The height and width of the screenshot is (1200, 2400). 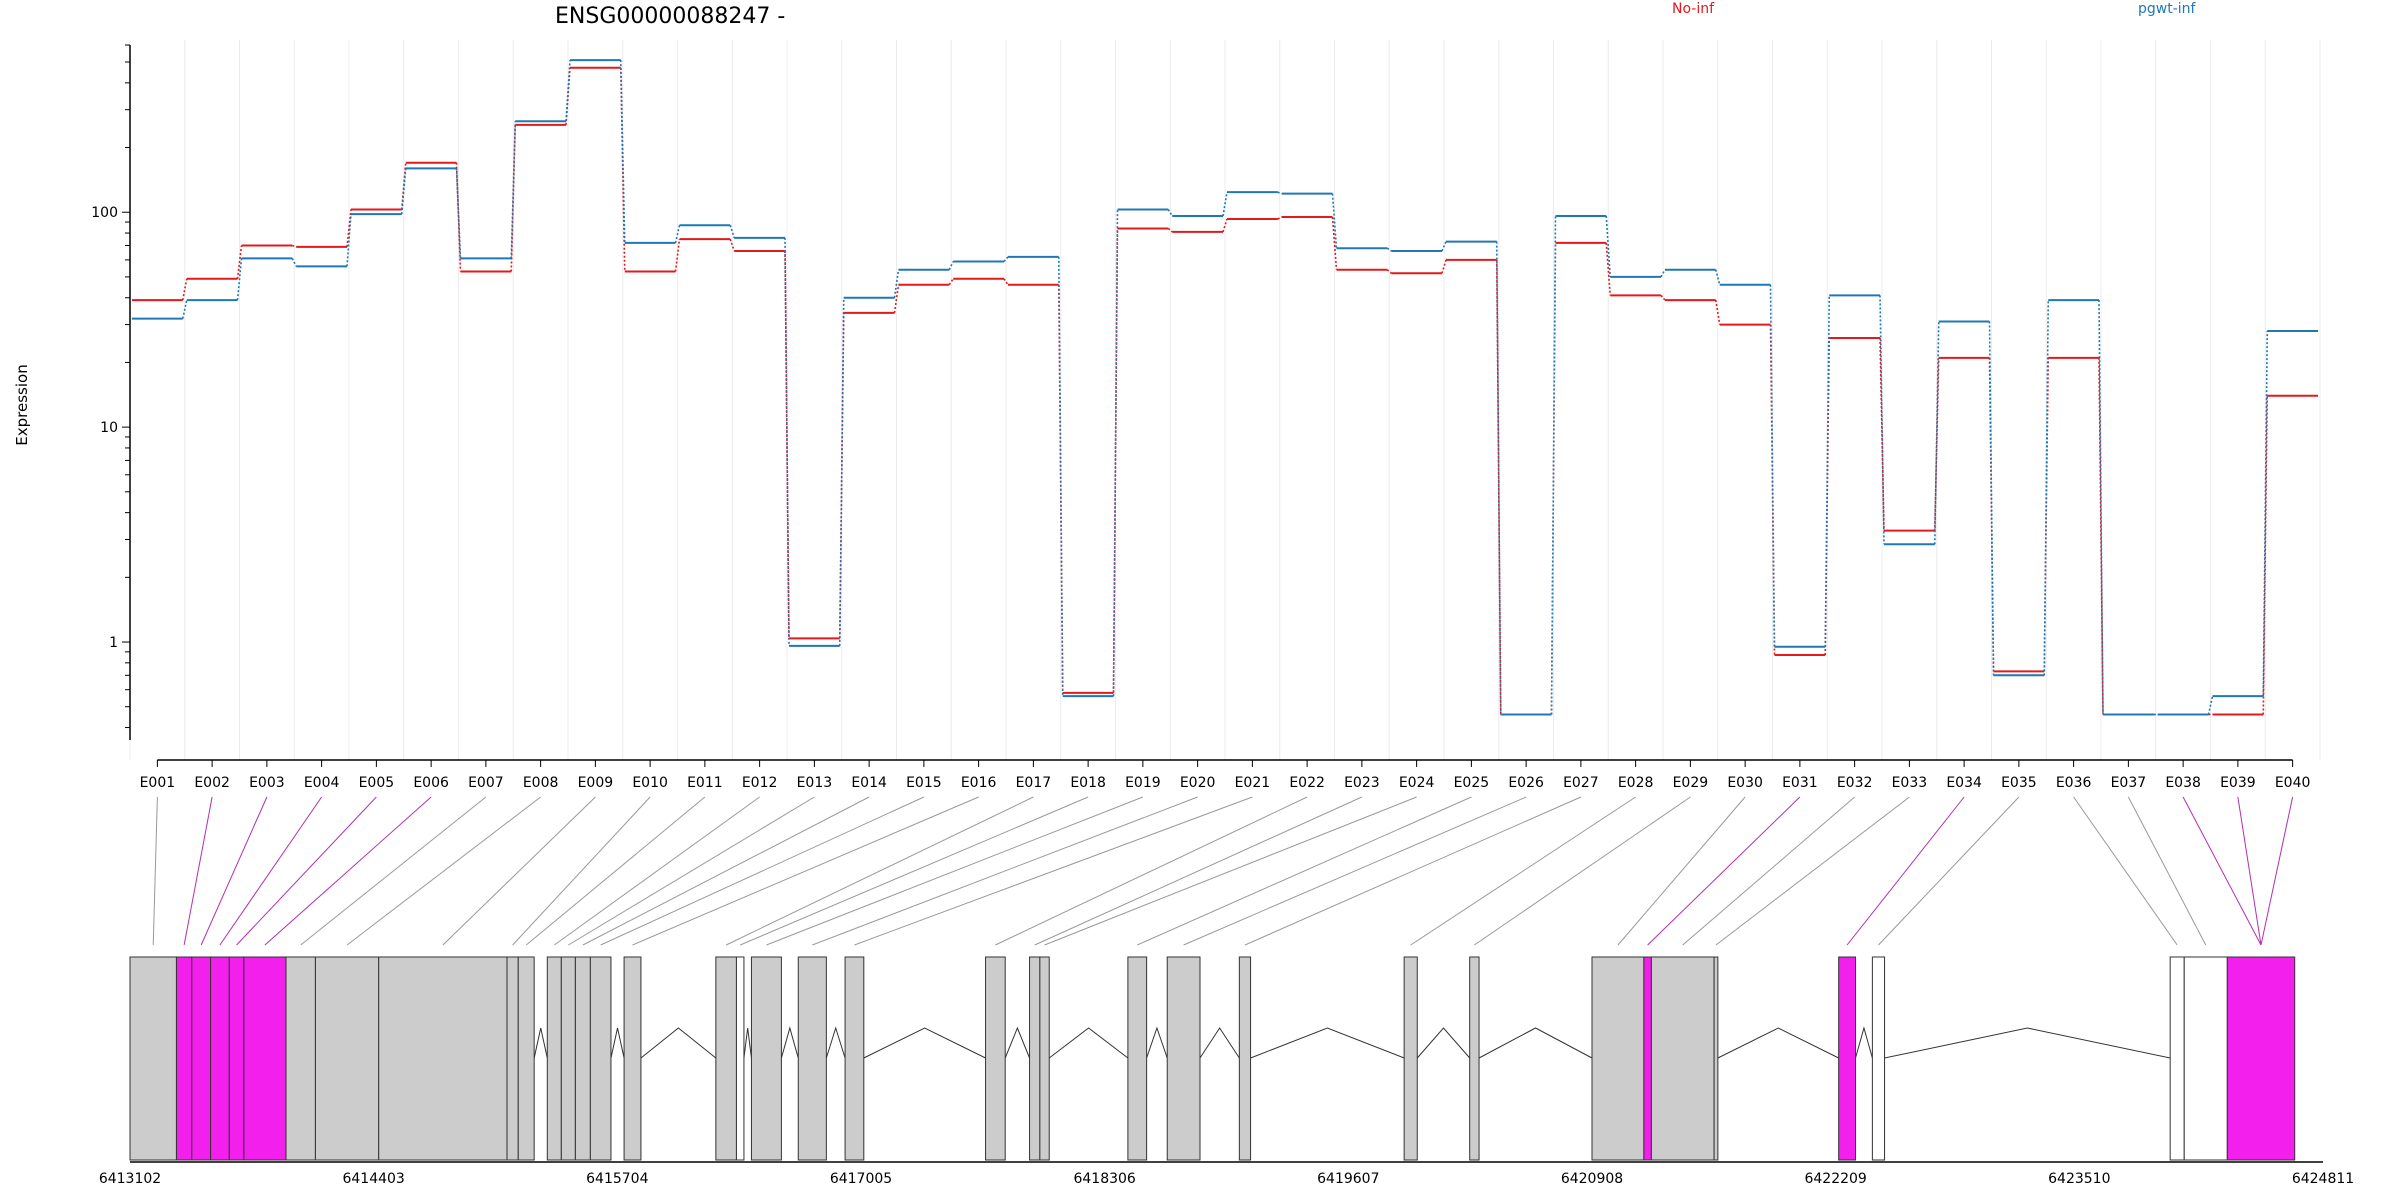 I want to click on x-tick-label: E014, so click(x=869, y=783).